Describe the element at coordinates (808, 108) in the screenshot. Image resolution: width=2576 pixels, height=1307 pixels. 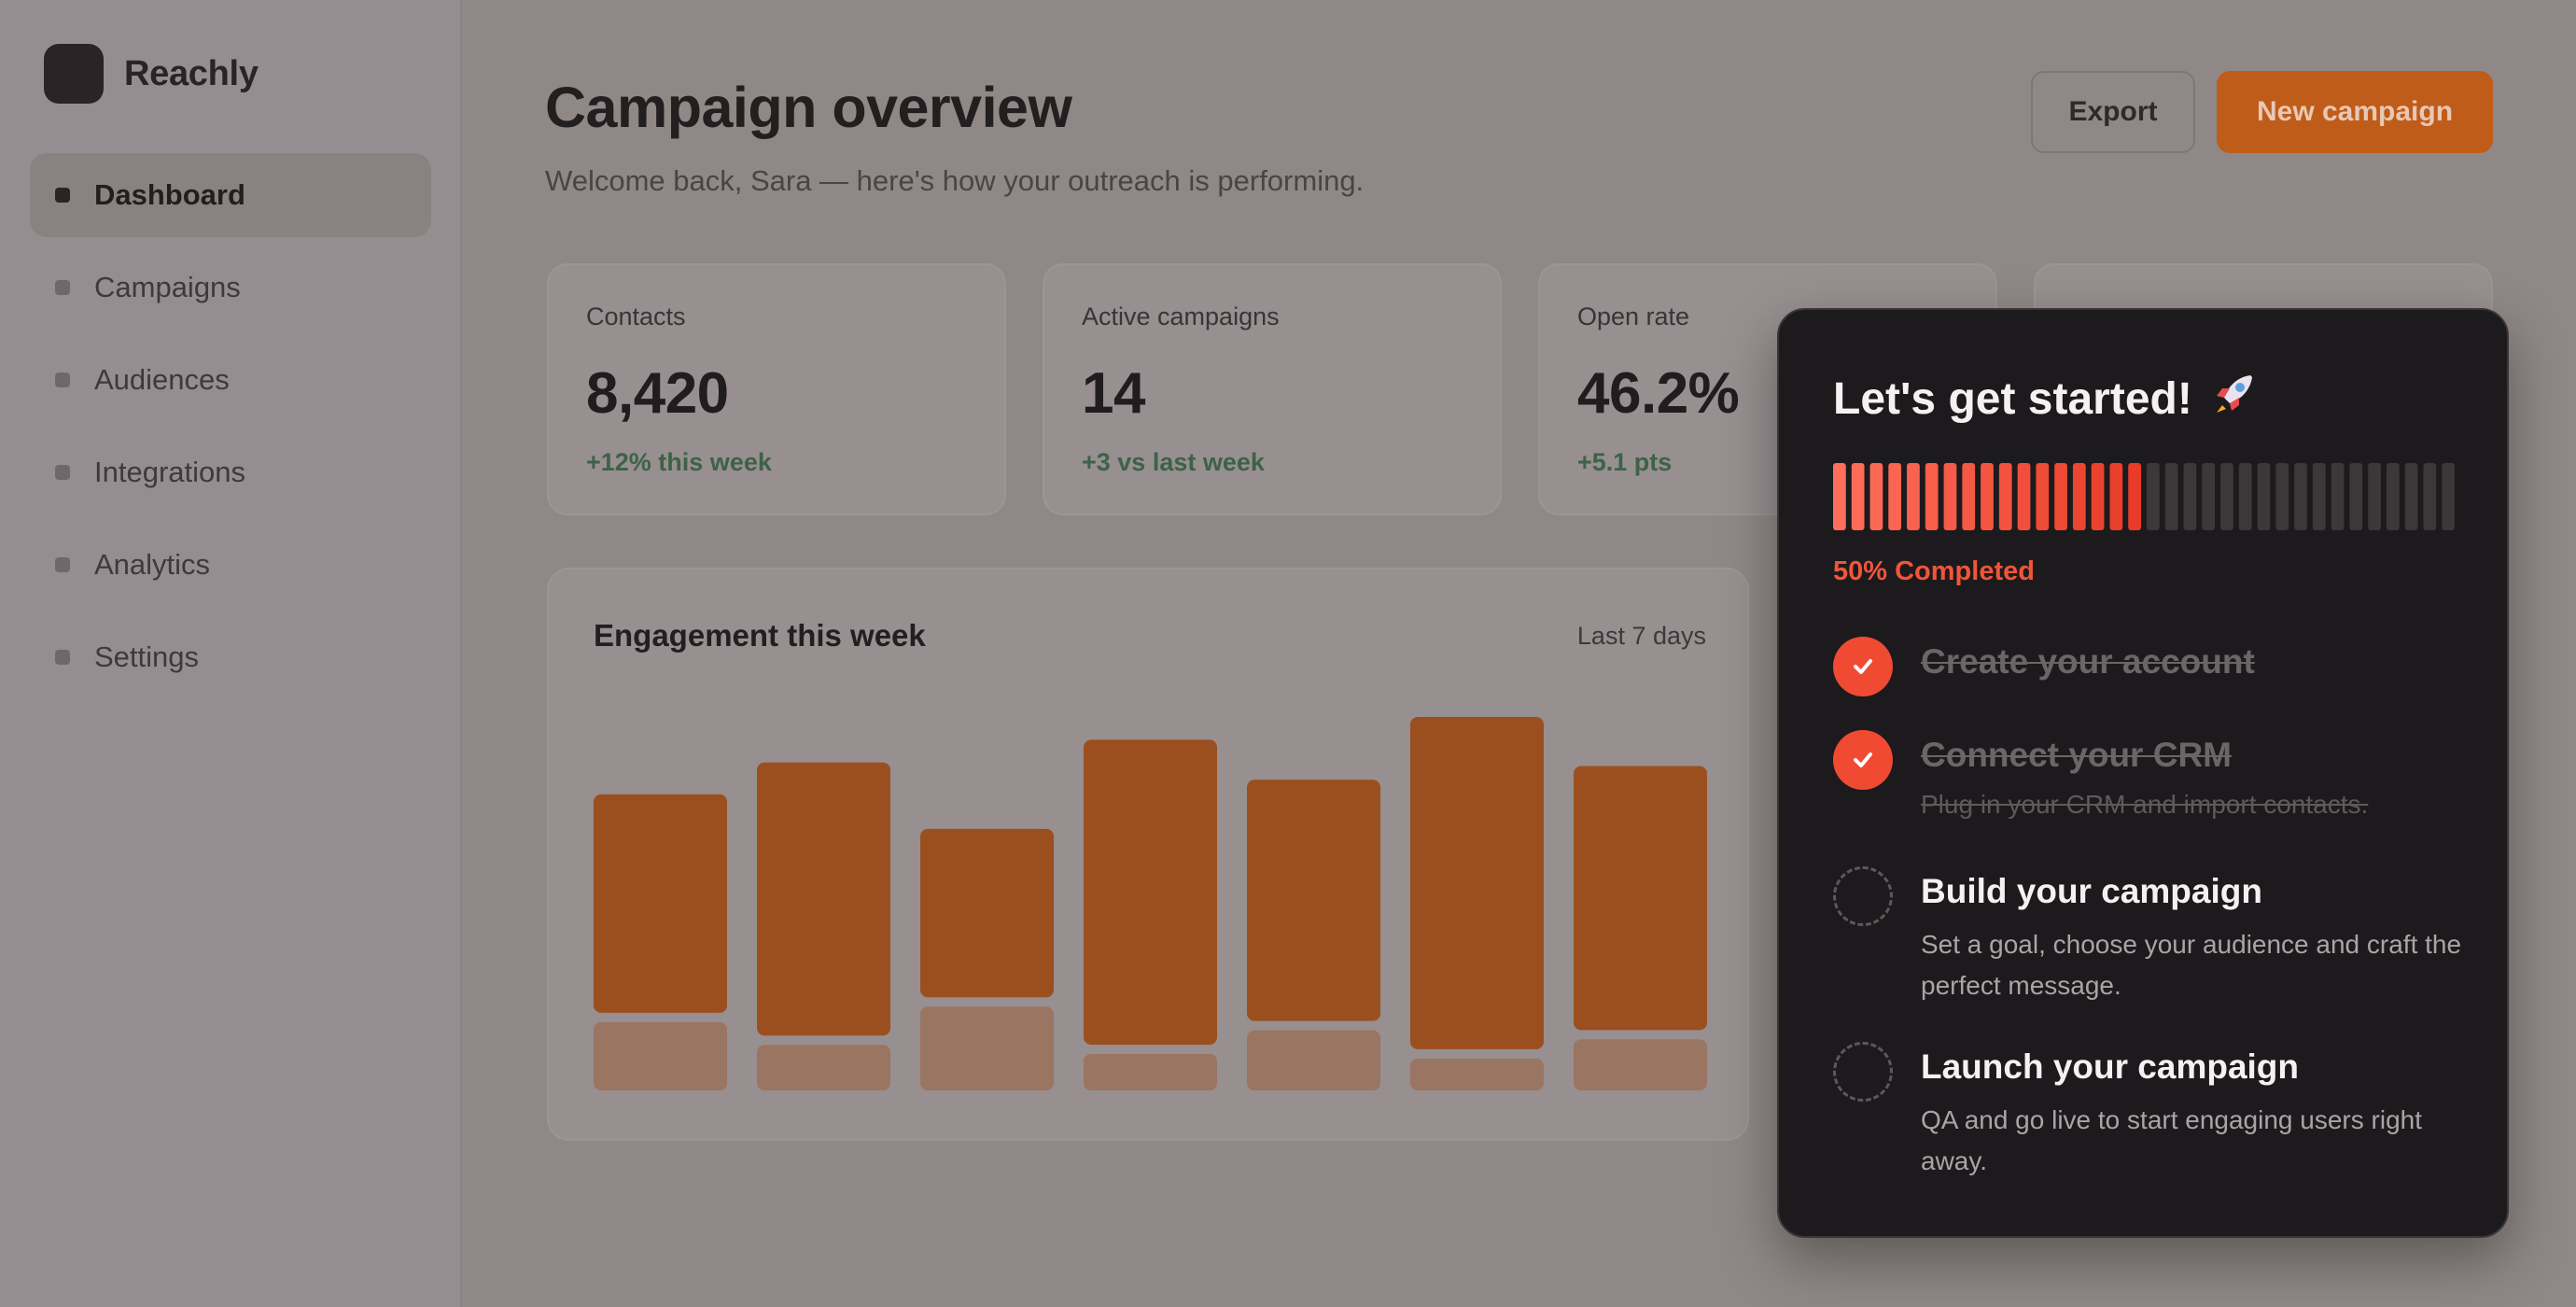
I see `page-title: Campaign overview` at that location.